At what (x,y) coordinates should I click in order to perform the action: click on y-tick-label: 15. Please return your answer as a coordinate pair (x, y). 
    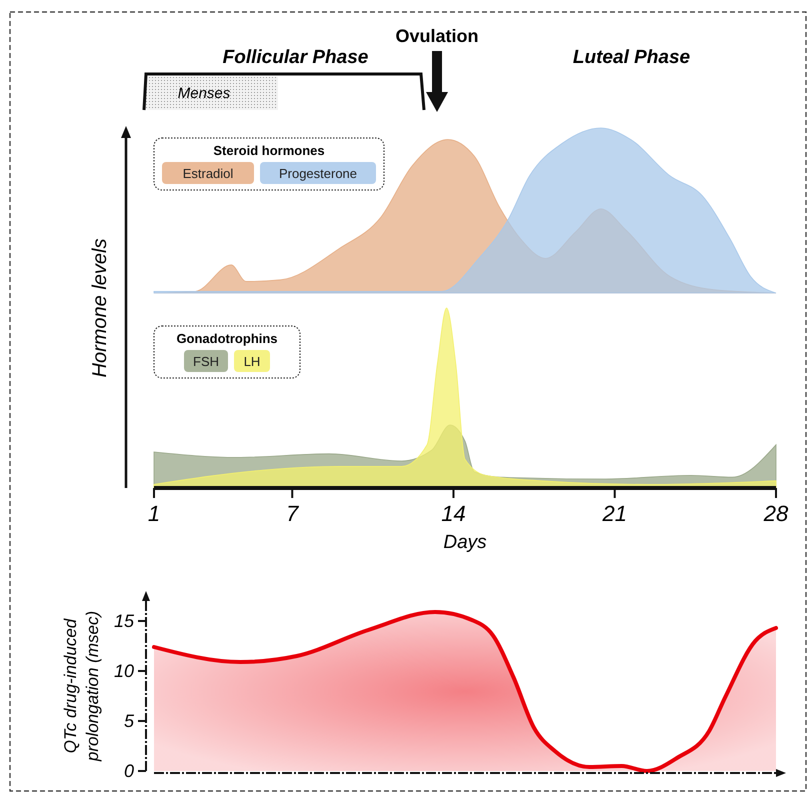
    Looking at the image, I should click on (124, 621).